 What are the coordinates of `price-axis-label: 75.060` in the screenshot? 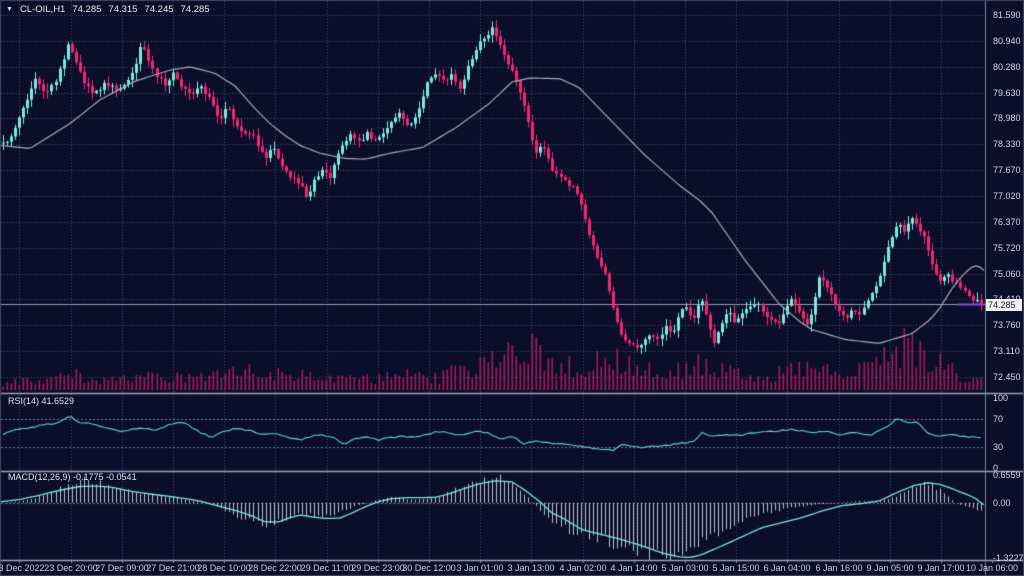 It's located at (1007, 274).